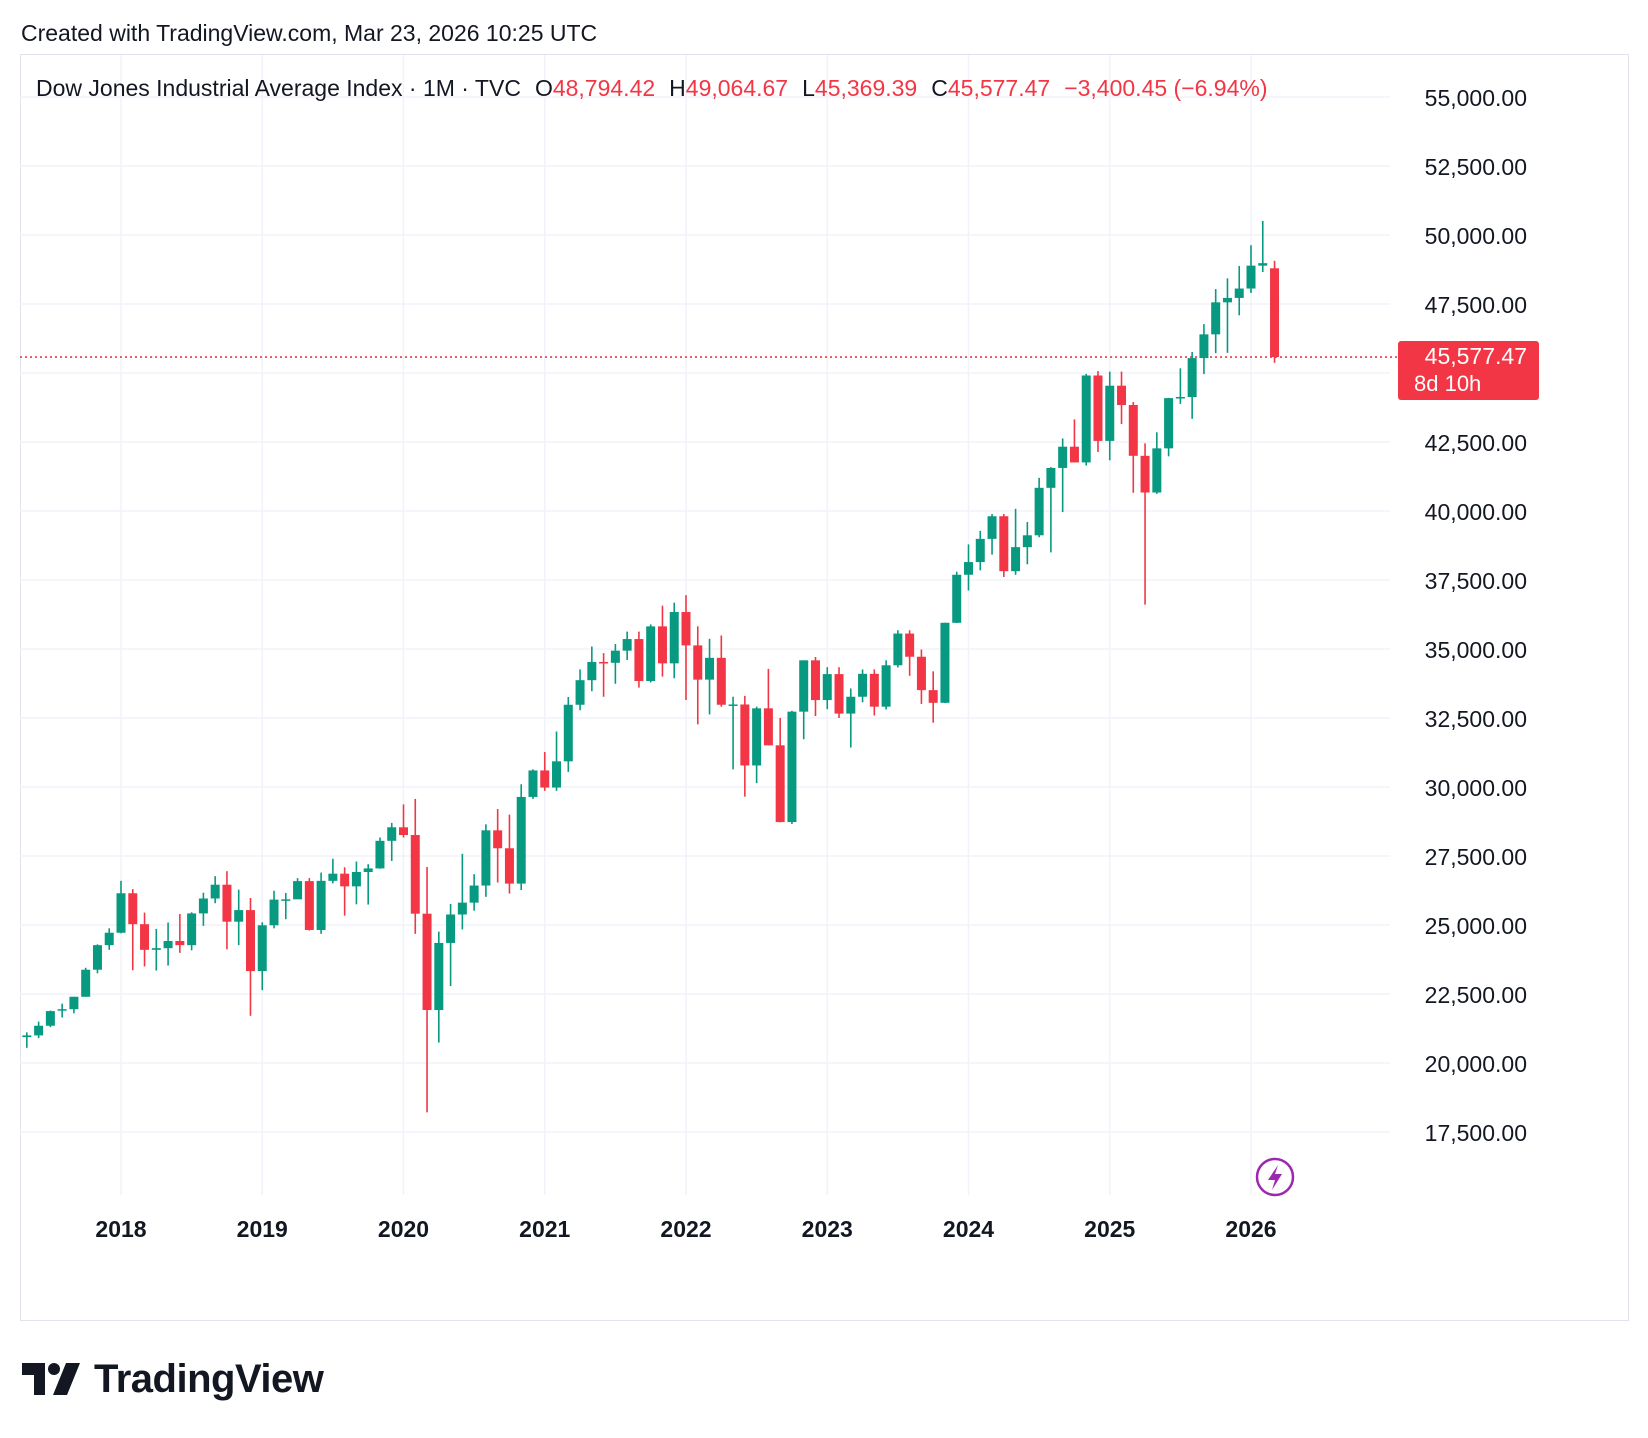 The height and width of the screenshot is (1438, 1648). What do you see at coordinates (173, 1379) in the screenshot?
I see `footer-brand: TradingView` at bounding box center [173, 1379].